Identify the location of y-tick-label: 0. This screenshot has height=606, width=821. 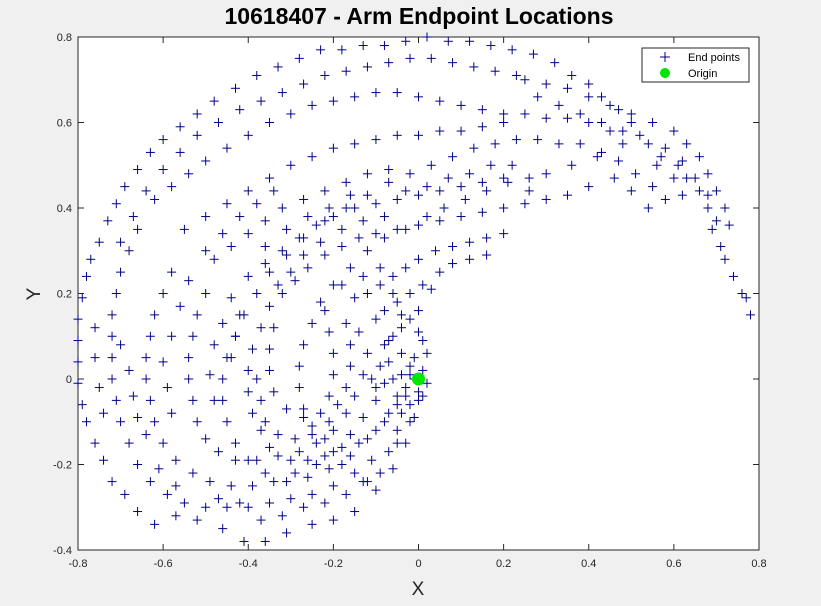
(69, 380).